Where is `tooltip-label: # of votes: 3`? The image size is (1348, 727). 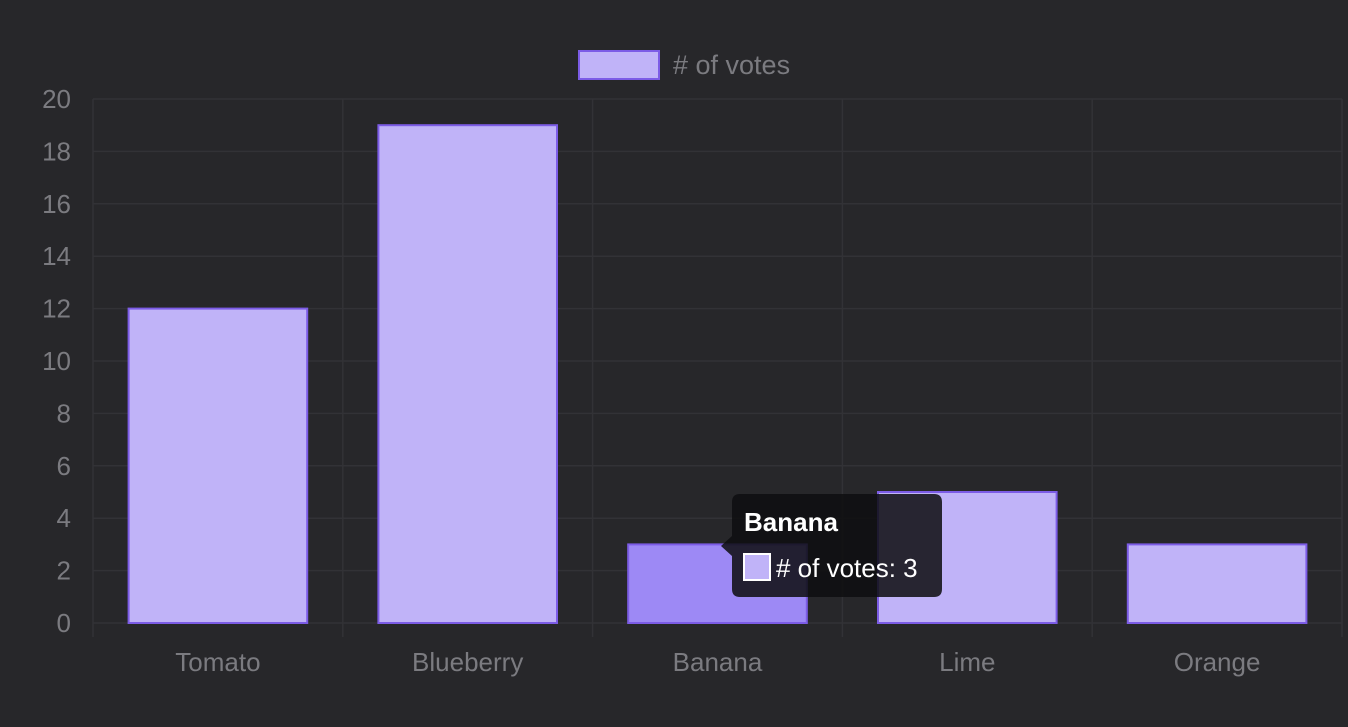
tooltip-label: # of votes: 3 is located at coordinates (847, 568).